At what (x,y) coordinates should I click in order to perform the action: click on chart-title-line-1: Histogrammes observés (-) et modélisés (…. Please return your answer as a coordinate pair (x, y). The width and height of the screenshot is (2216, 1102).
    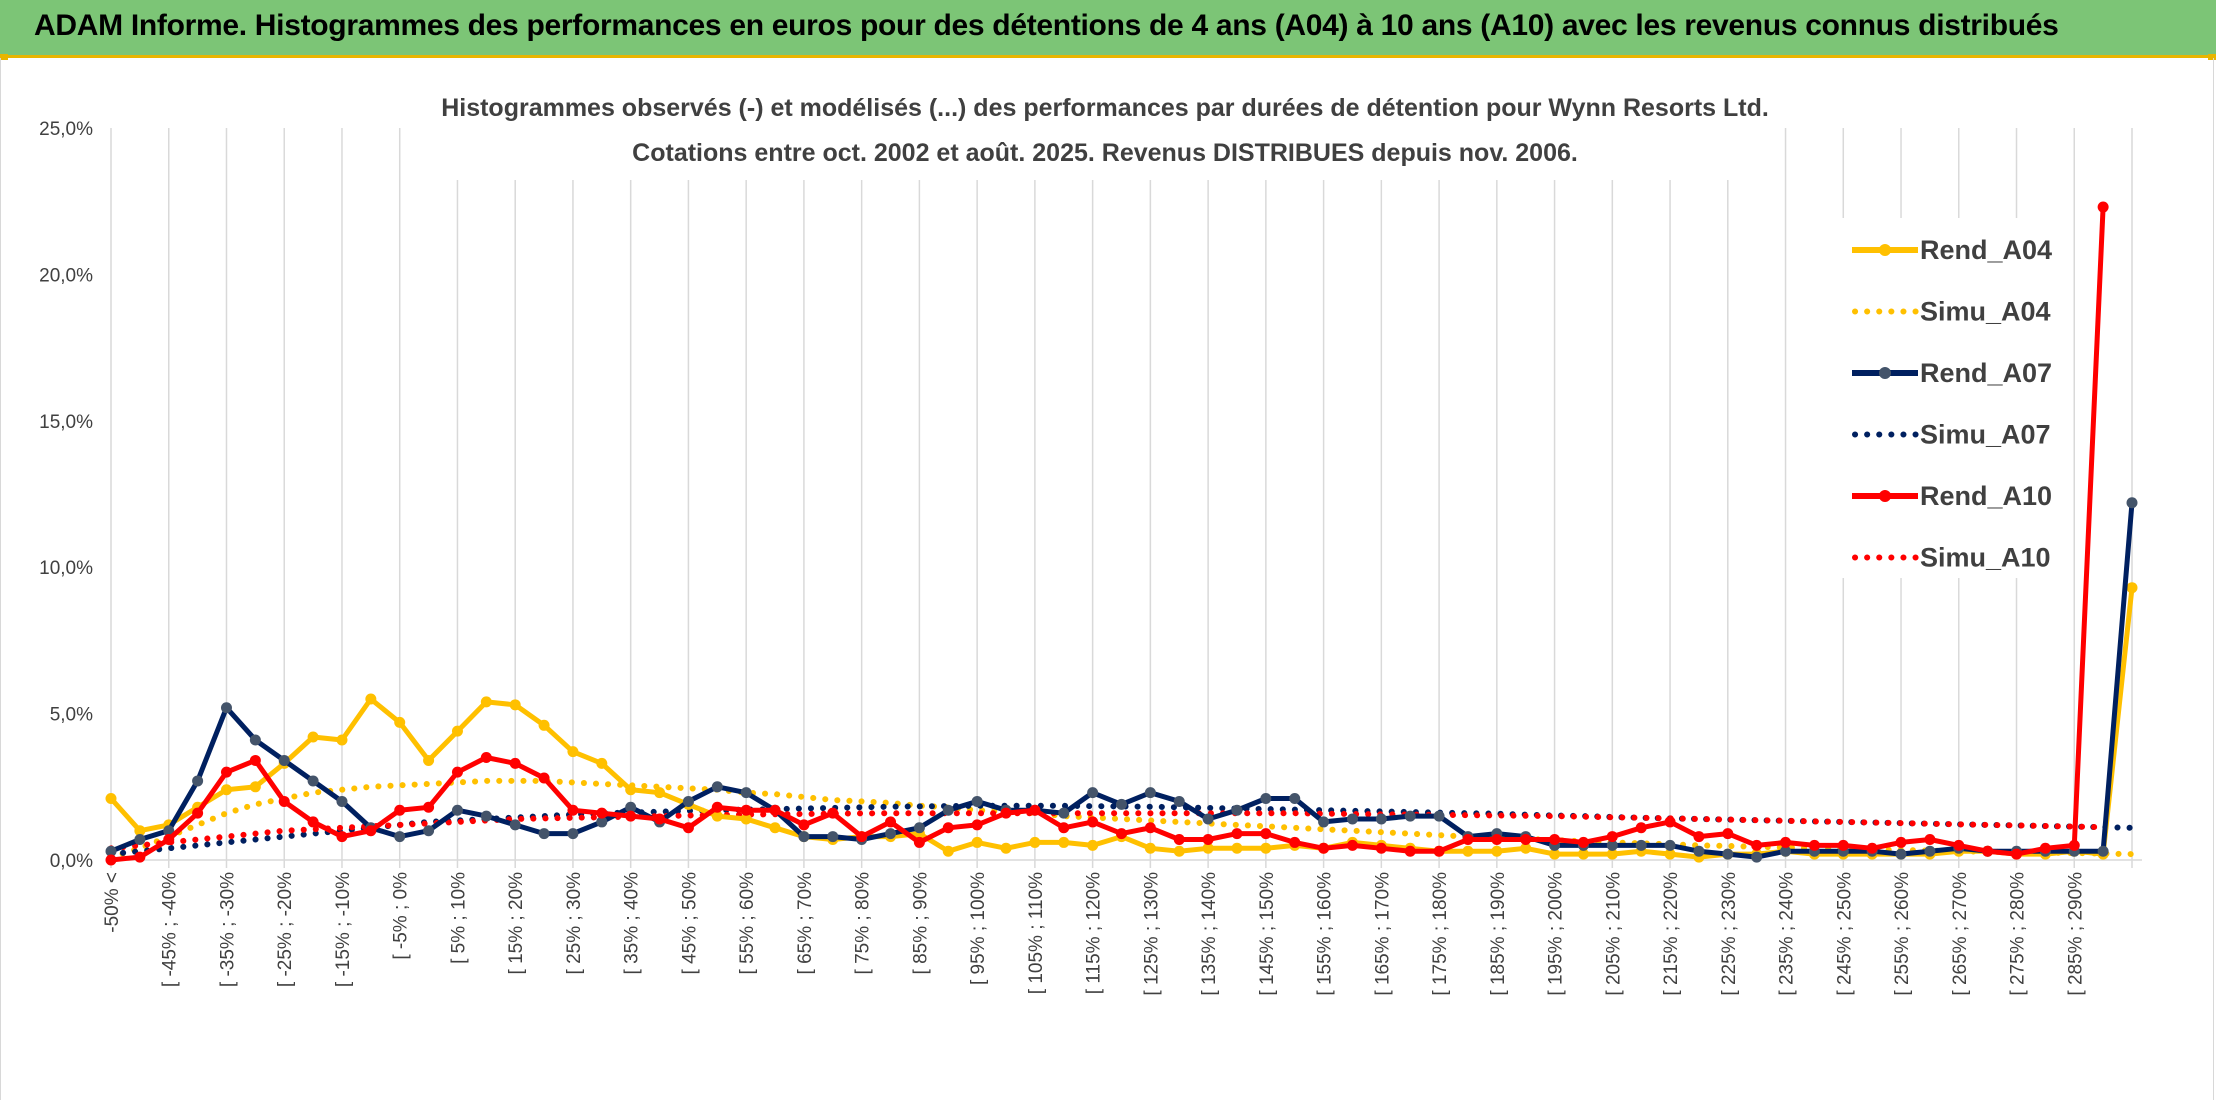
    Looking at the image, I should click on (1105, 108).